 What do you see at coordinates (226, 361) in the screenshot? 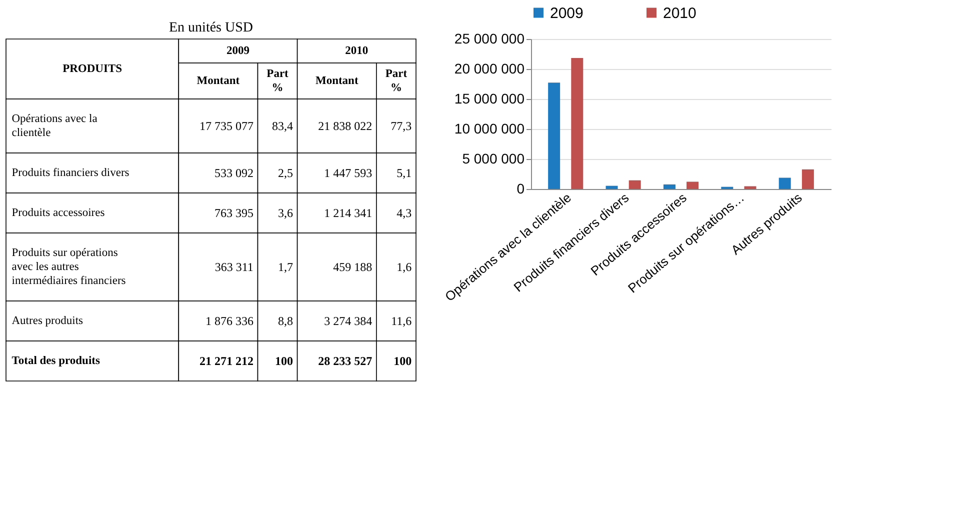
I see `text: 21 271 212` at bounding box center [226, 361].